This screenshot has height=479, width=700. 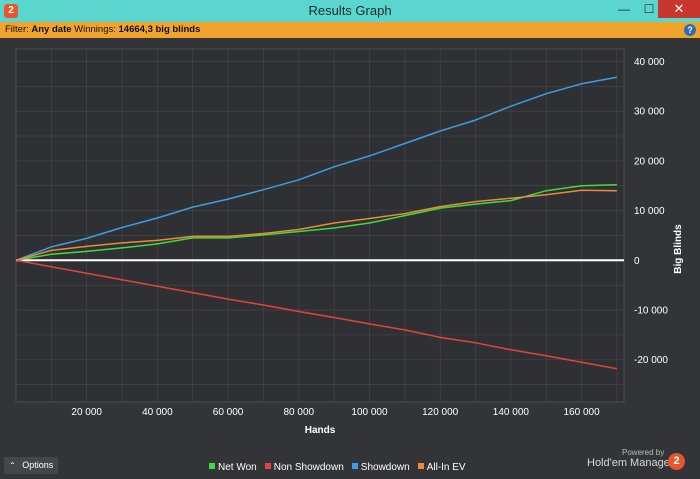 I want to click on y-tick-label: -10 000, so click(x=651, y=311).